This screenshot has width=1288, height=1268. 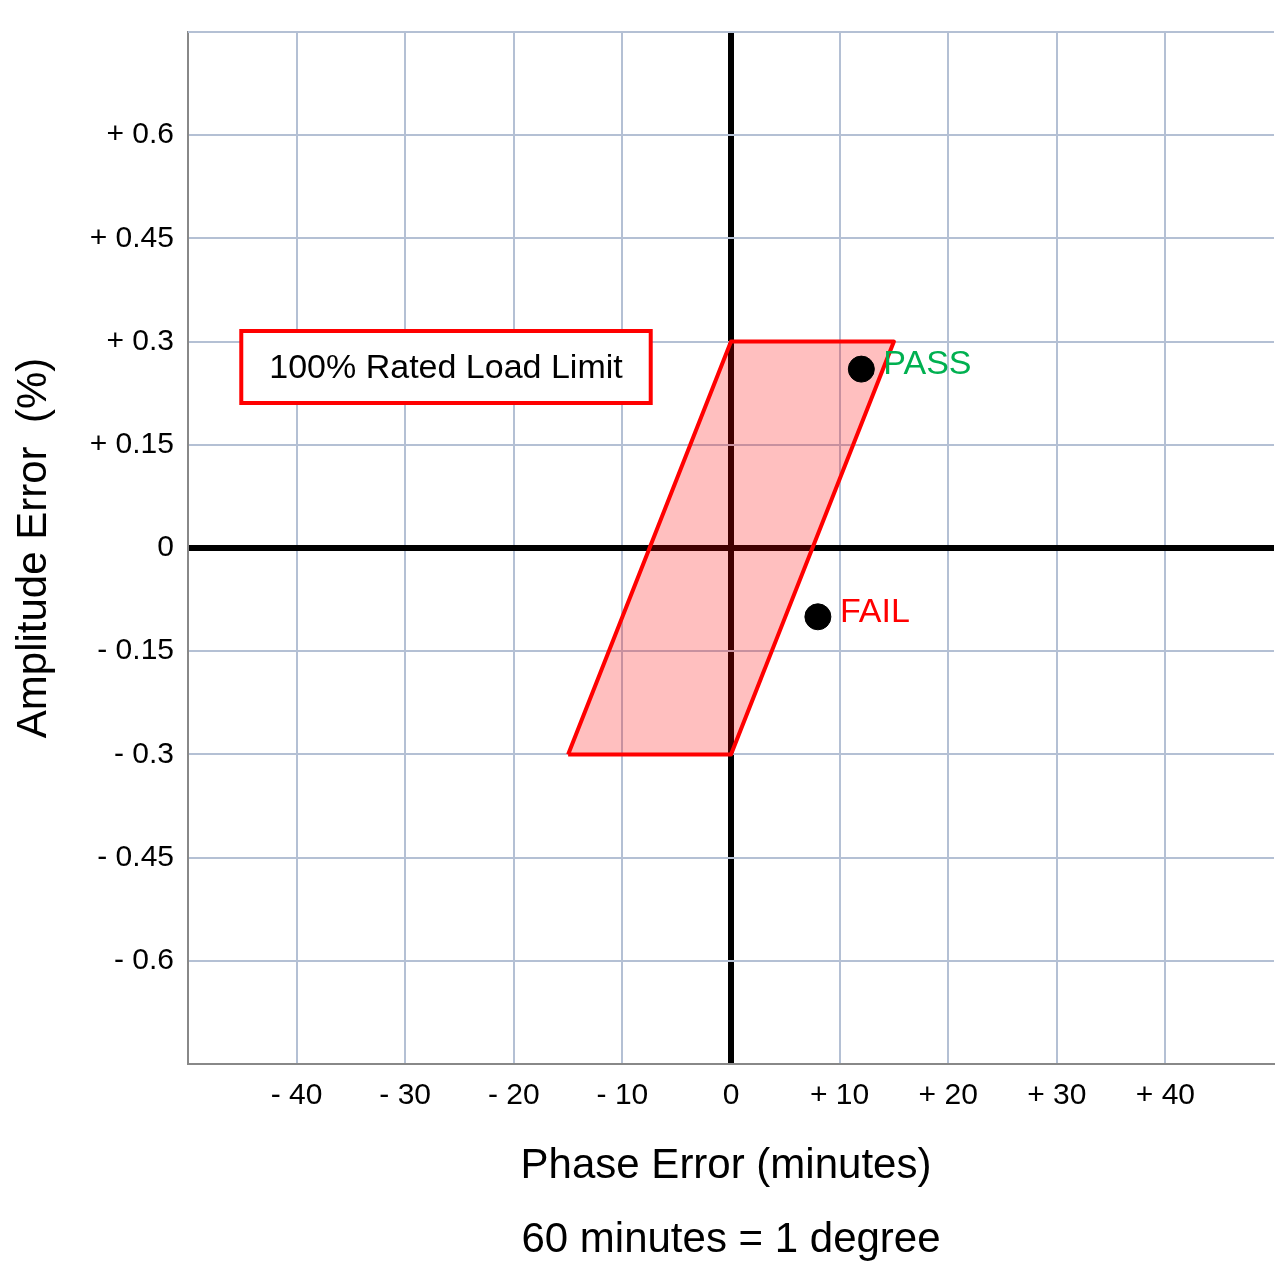 What do you see at coordinates (143, 959) in the screenshot?
I see `y-tick-label: - 0.6` at bounding box center [143, 959].